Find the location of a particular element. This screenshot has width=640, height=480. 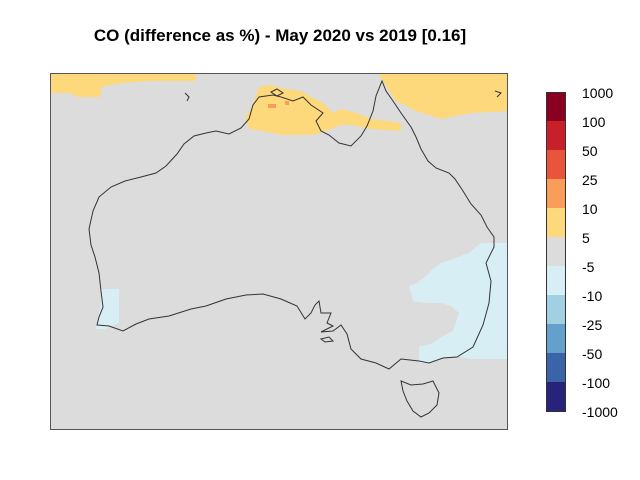

legend-label: 10 is located at coordinates (590, 209).